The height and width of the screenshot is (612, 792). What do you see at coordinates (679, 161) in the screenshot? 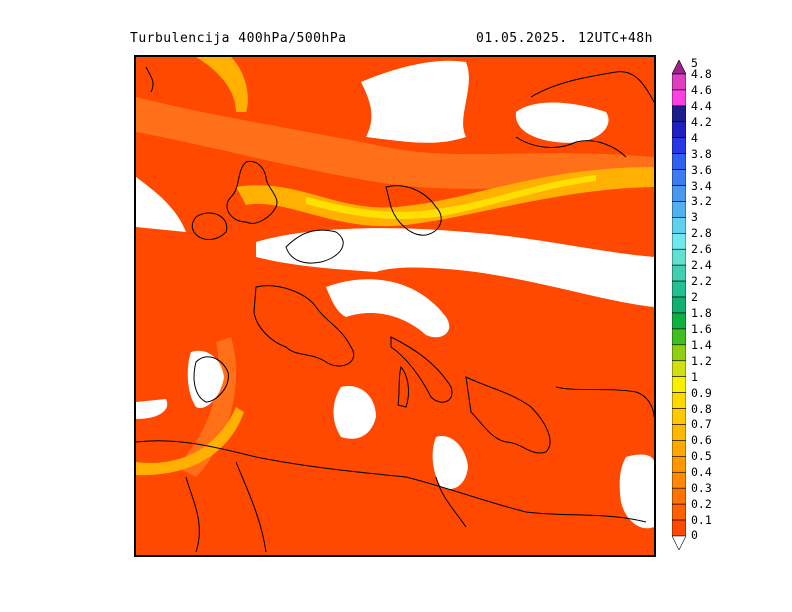
I see `colorbar-swatch-3.8` at bounding box center [679, 161].